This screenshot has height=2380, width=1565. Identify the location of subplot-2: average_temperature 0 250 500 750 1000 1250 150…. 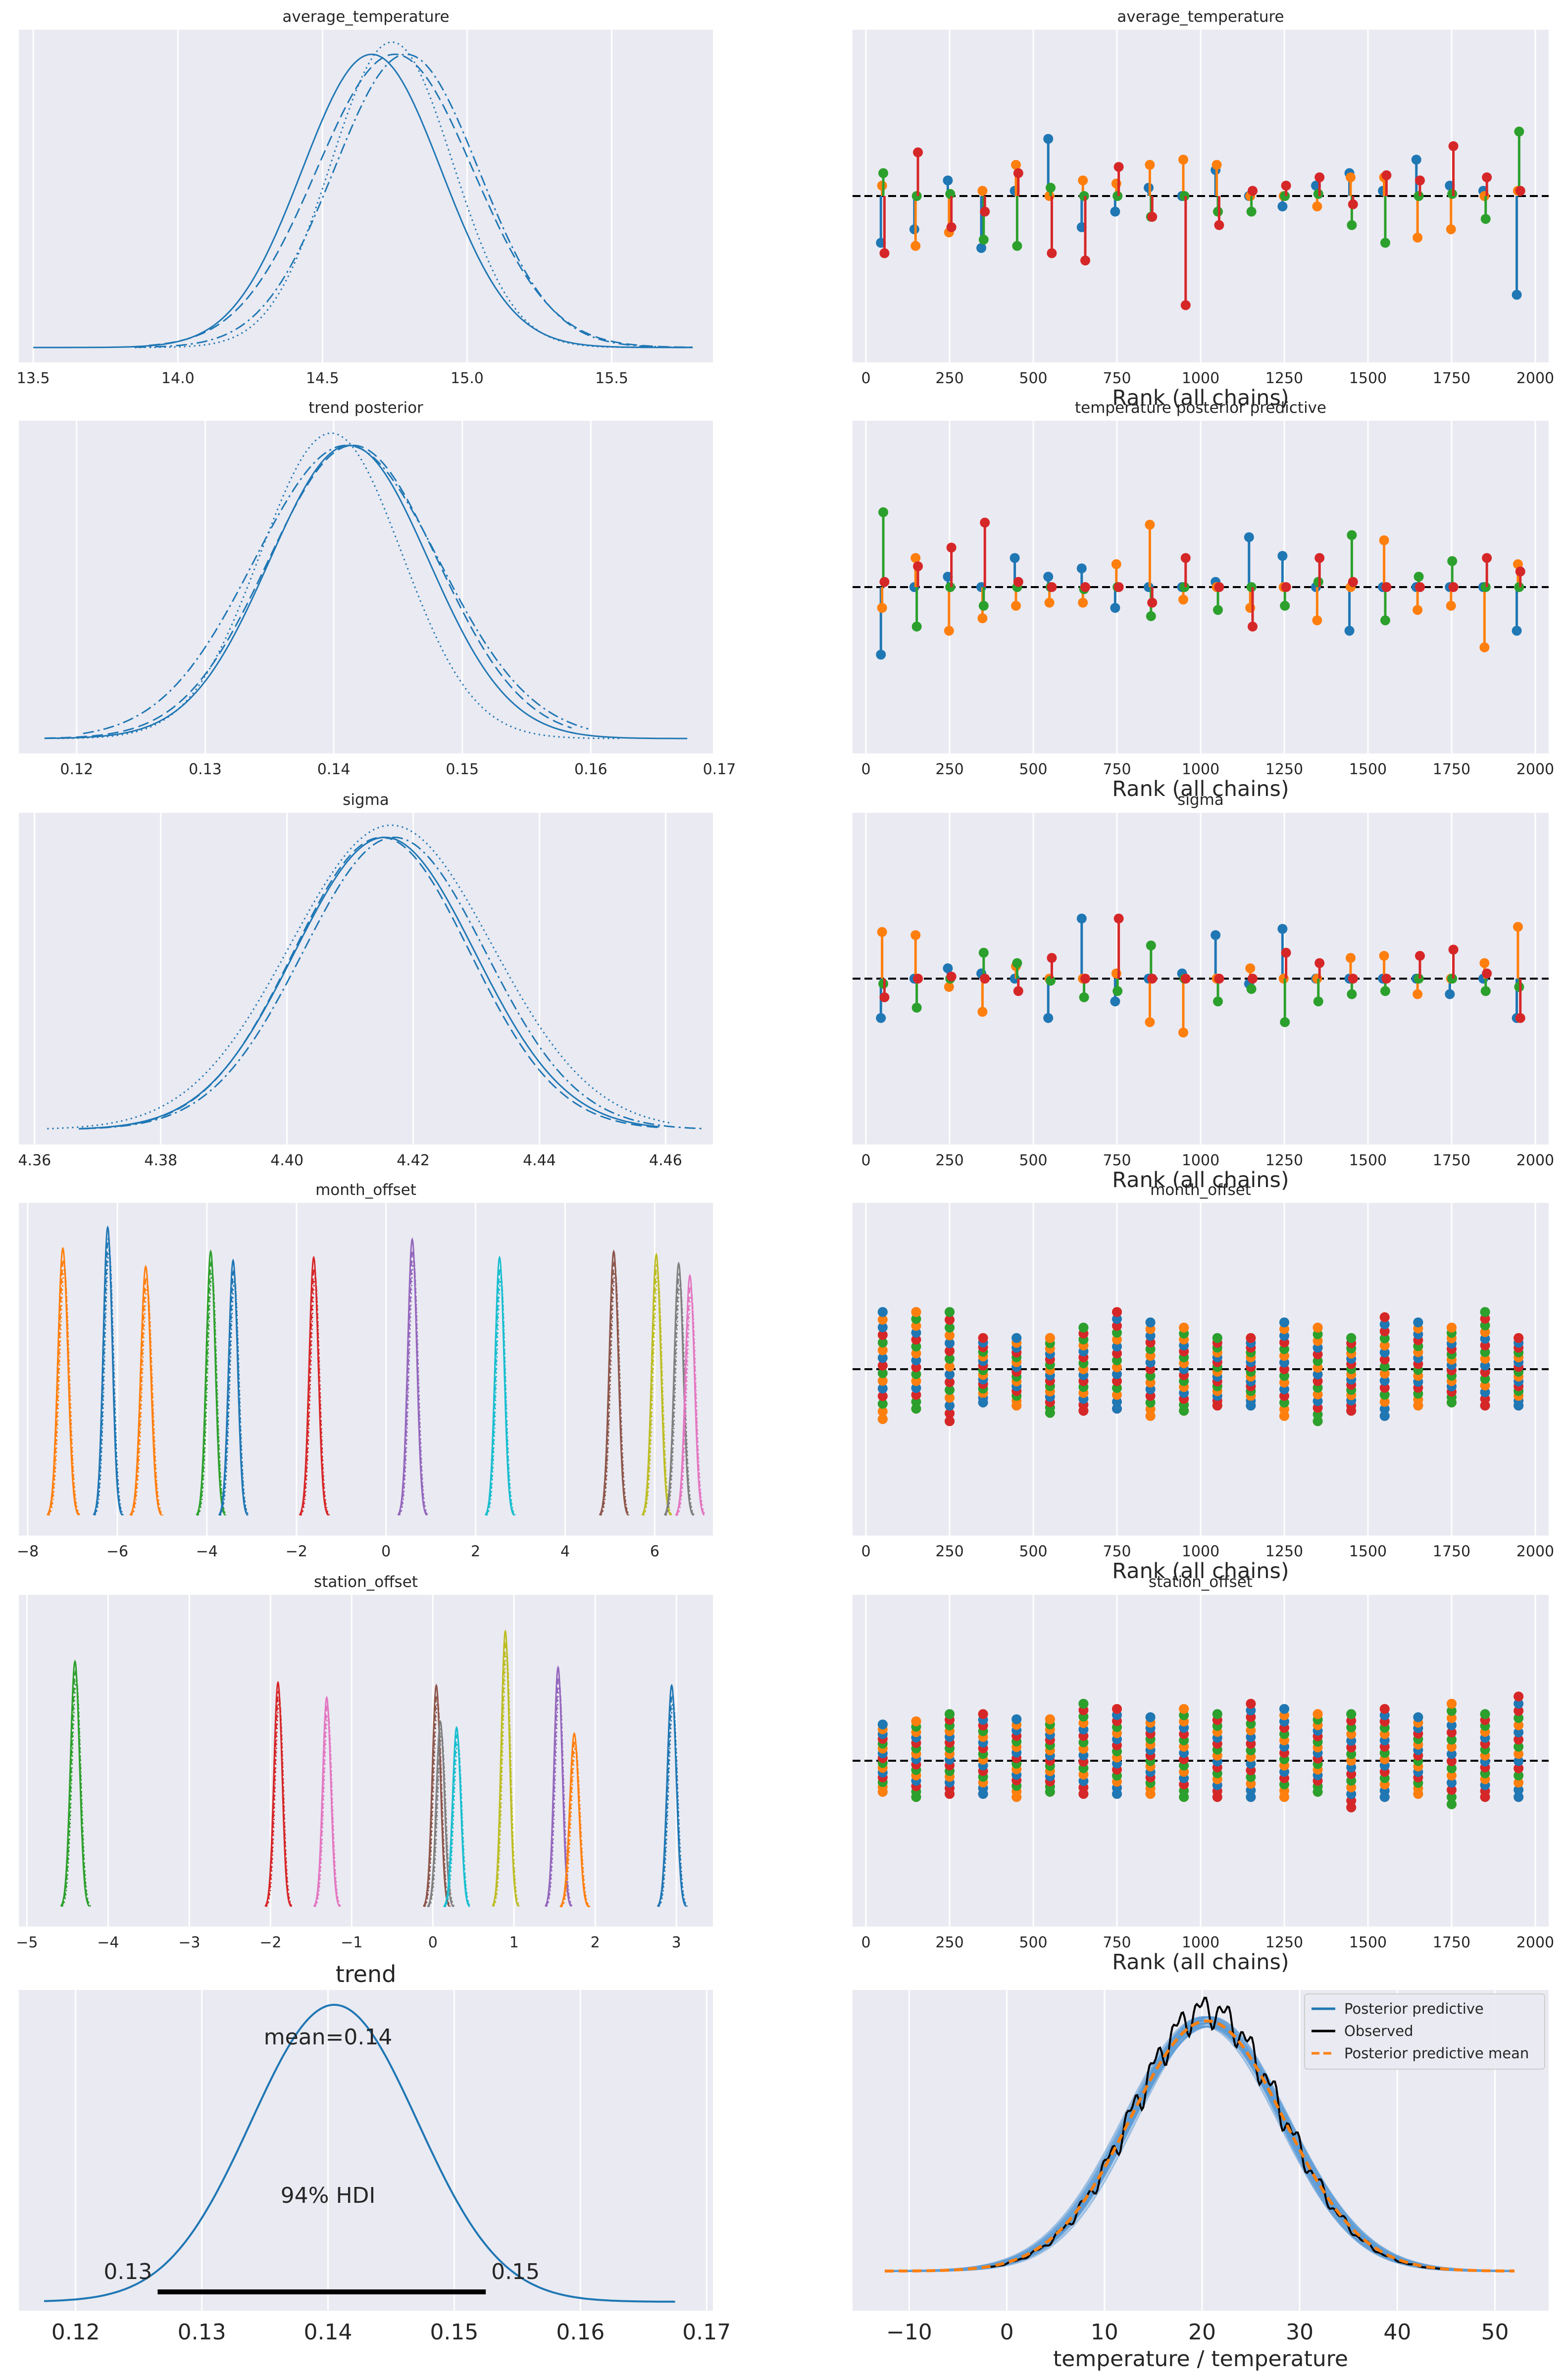
(1203, 209).